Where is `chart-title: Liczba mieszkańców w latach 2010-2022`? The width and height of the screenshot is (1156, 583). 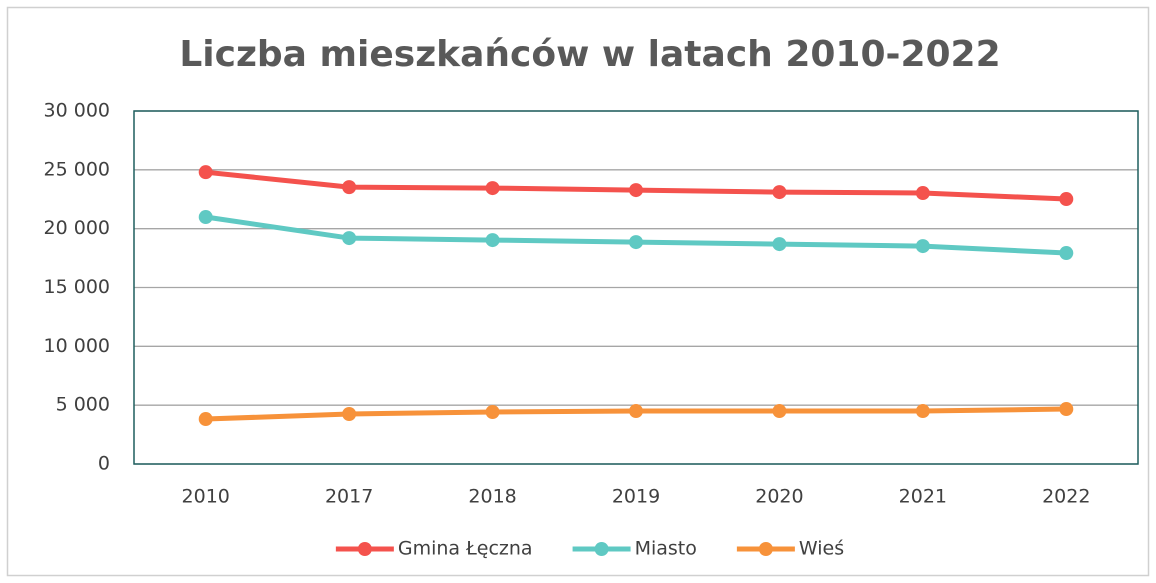 chart-title: Liczba mieszkańców w latach 2010-2022 is located at coordinates (589, 54).